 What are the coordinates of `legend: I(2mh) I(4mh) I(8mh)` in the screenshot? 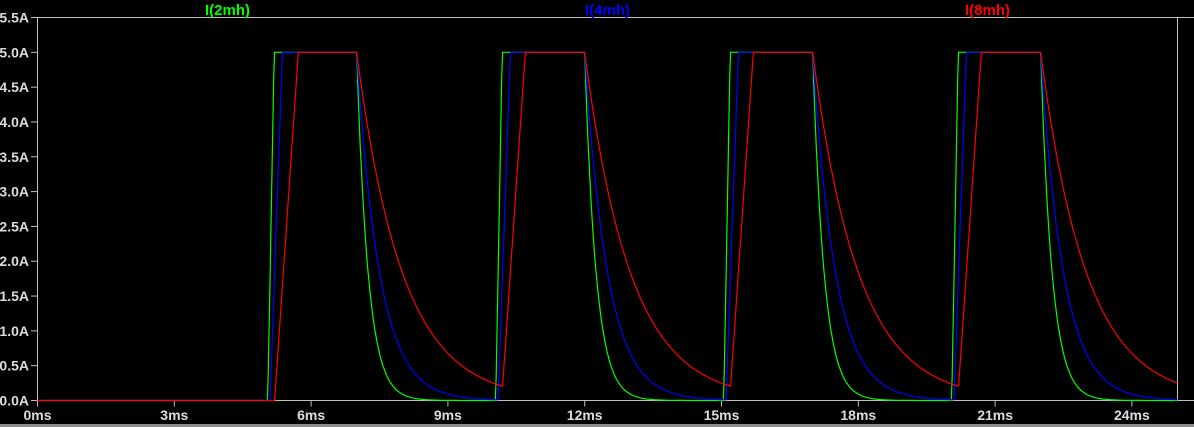 It's located at (607, 10).